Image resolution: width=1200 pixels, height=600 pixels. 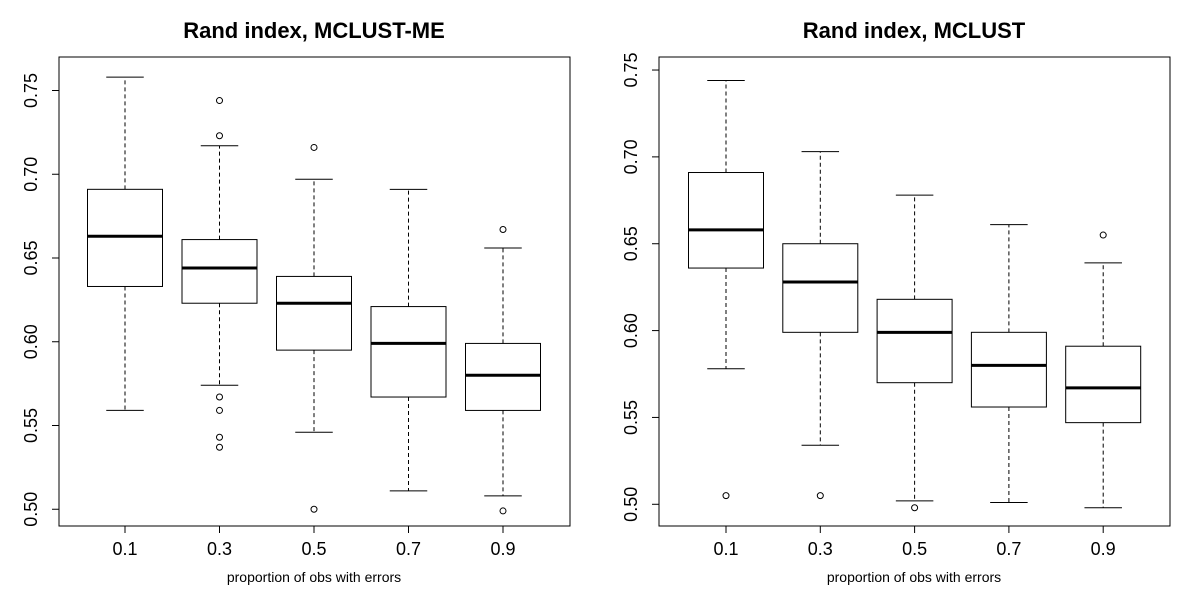 What do you see at coordinates (314, 30) in the screenshot?
I see `chart-title: Rand index, MCLUST-ME` at bounding box center [314, 30].